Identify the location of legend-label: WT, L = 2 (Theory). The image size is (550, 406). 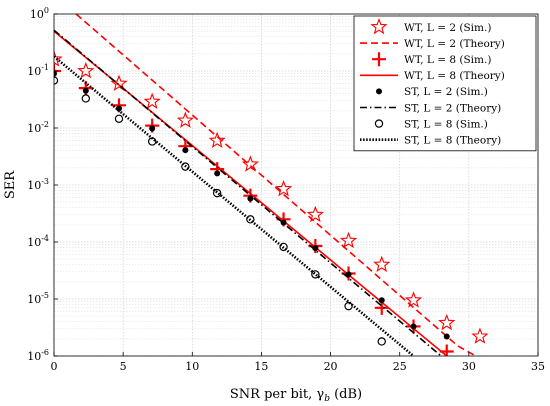
(454, 44).